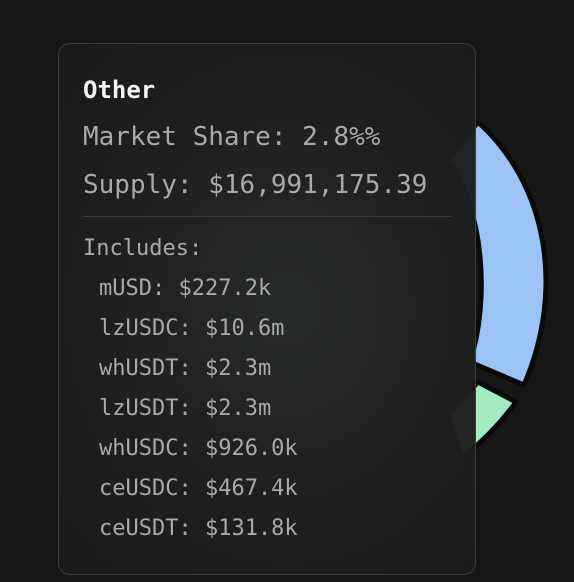  I want to click on tooltip-item: mUSD: $227.2k, so click(185, 288).